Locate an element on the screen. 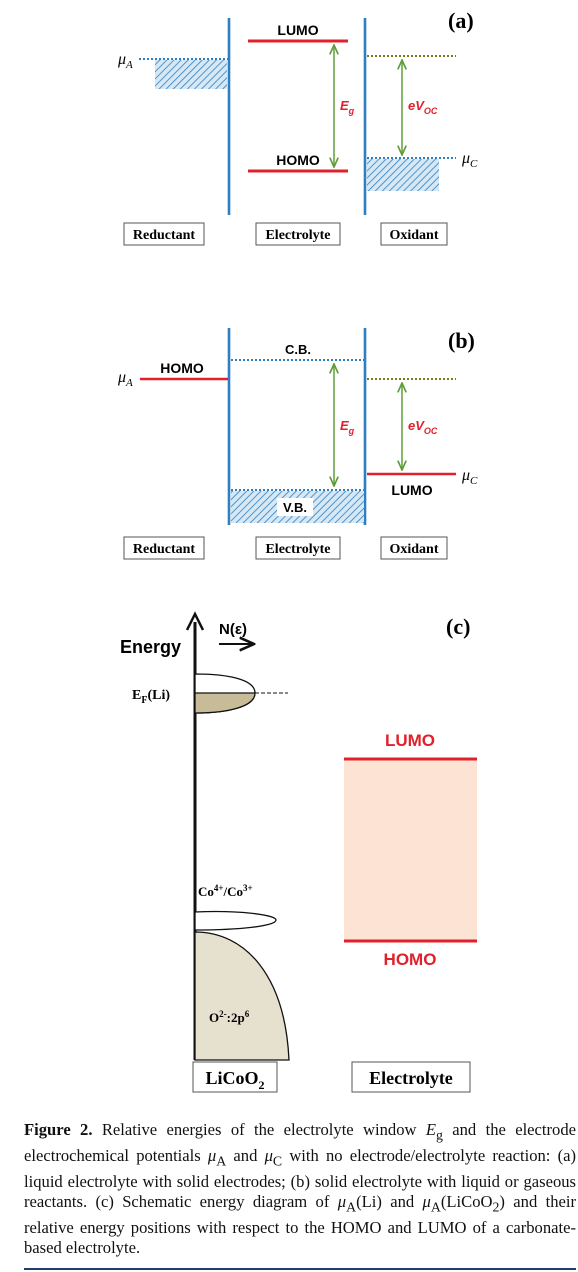  co-couple-label: Co4+/Co3+ is located at coordinates (225, 891).